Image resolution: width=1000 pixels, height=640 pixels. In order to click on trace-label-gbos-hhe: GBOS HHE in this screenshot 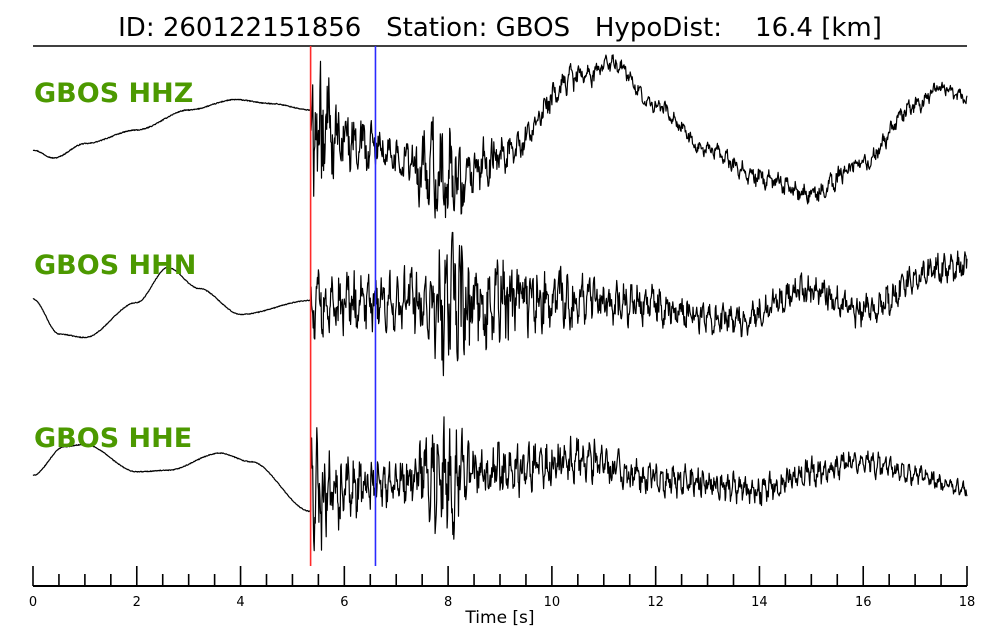, I will do `click(113, 438)`.